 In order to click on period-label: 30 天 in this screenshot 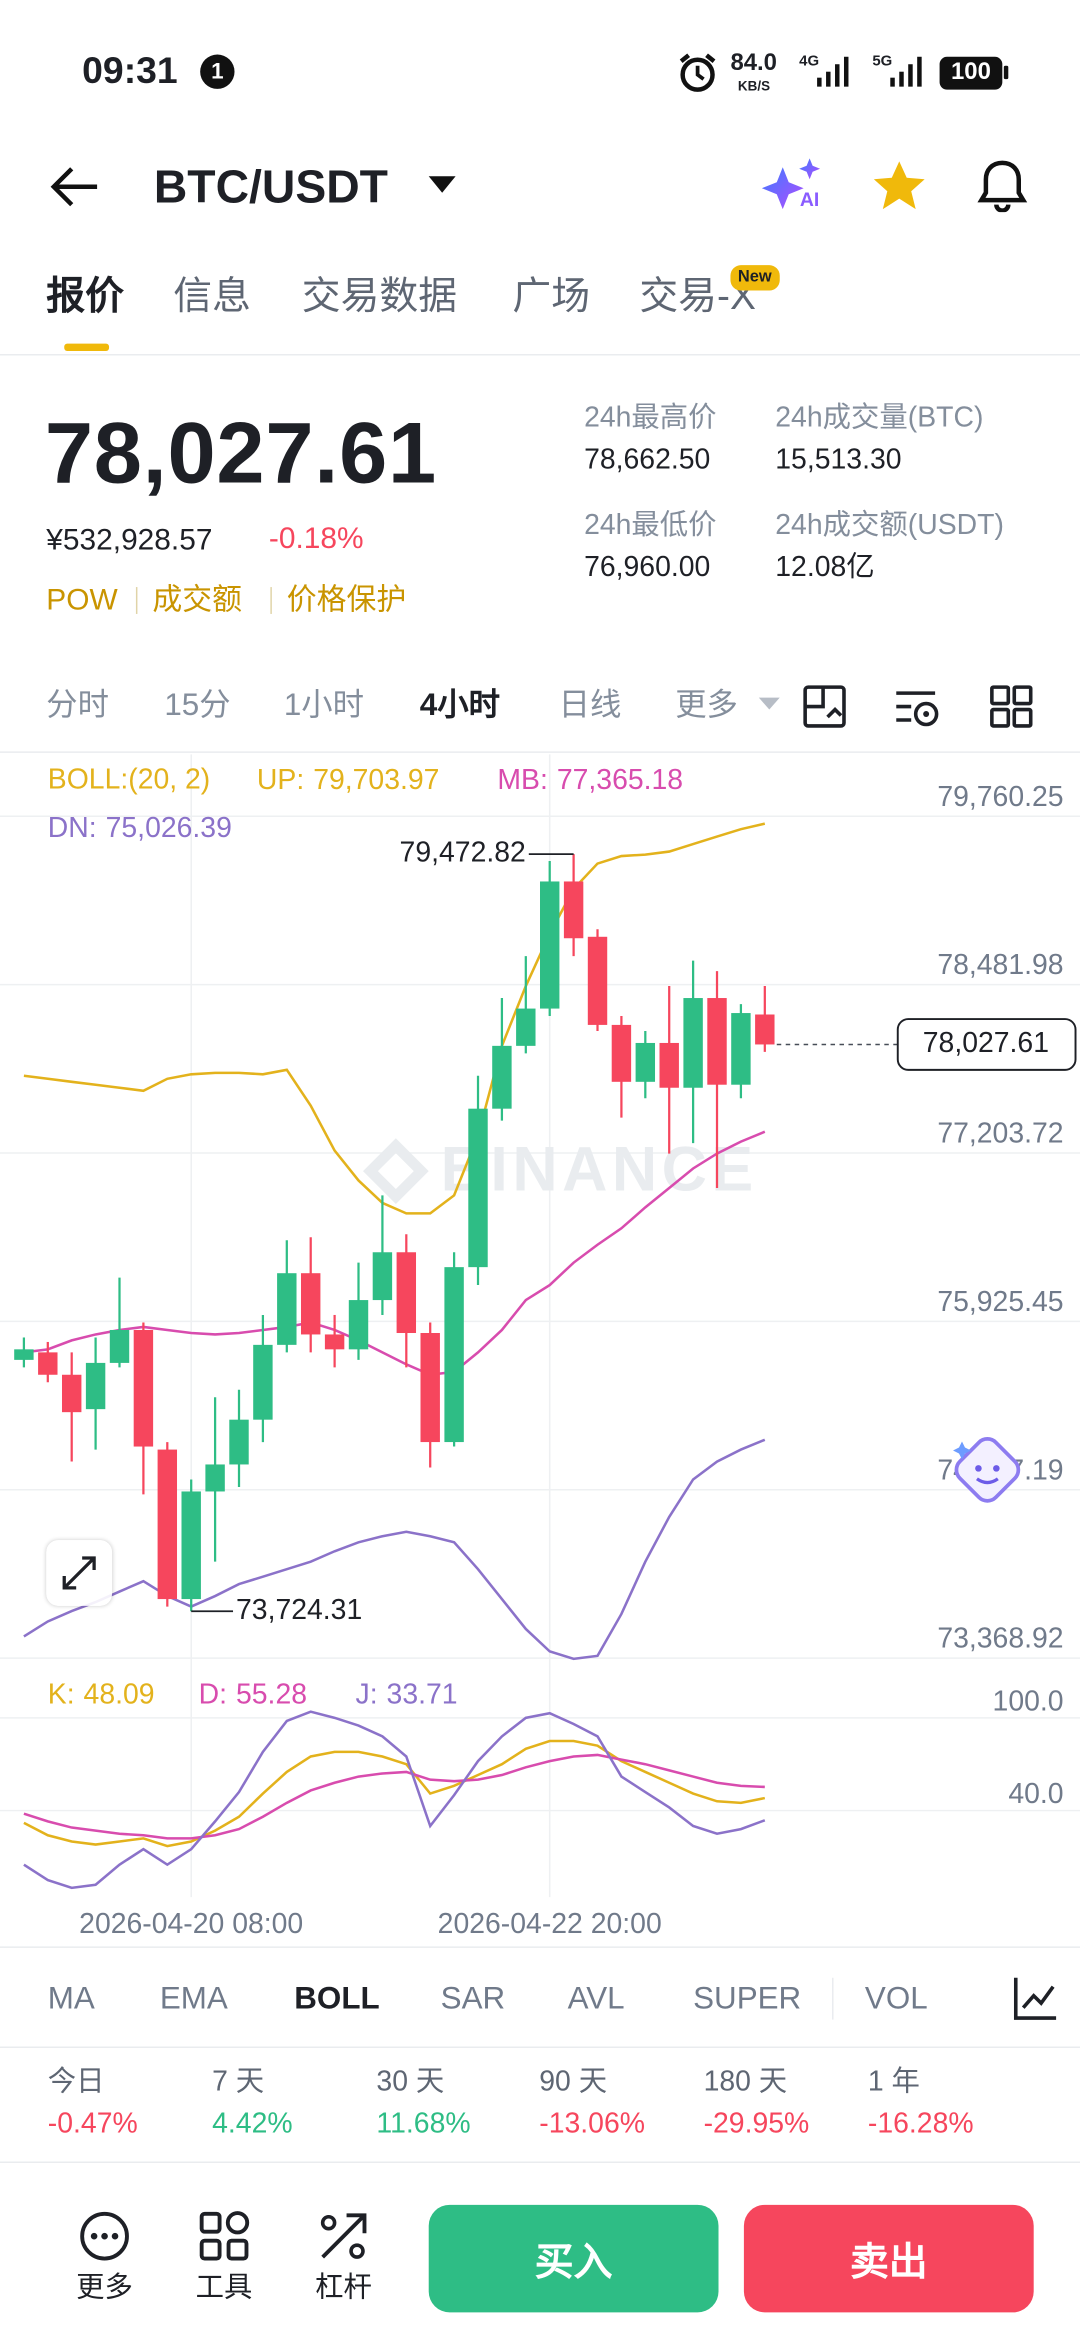, I will do `click(410, 2082)`.